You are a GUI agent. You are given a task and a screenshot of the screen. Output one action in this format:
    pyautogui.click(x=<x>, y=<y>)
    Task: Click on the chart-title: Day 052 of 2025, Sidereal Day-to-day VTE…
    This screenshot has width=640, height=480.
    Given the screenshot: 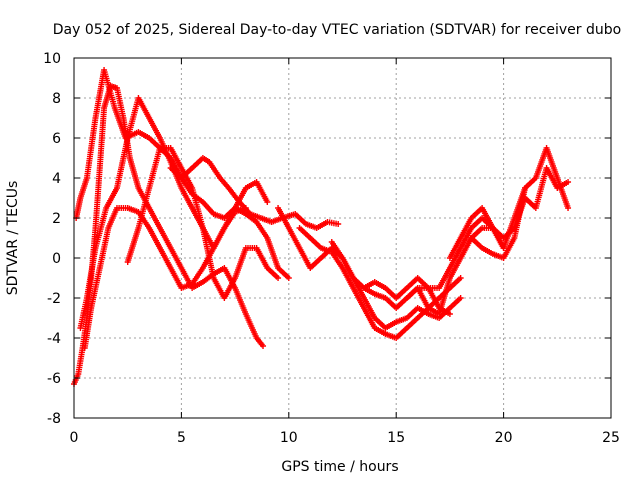 What is the action you would take?
    pyautogui.click(x=337, y=30)
    